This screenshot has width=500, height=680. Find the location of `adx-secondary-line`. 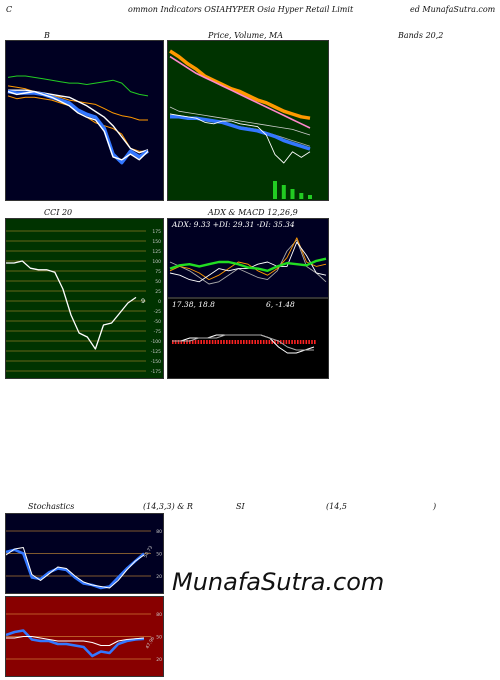

adx-secondary-line is located at coordinates (248, 262).